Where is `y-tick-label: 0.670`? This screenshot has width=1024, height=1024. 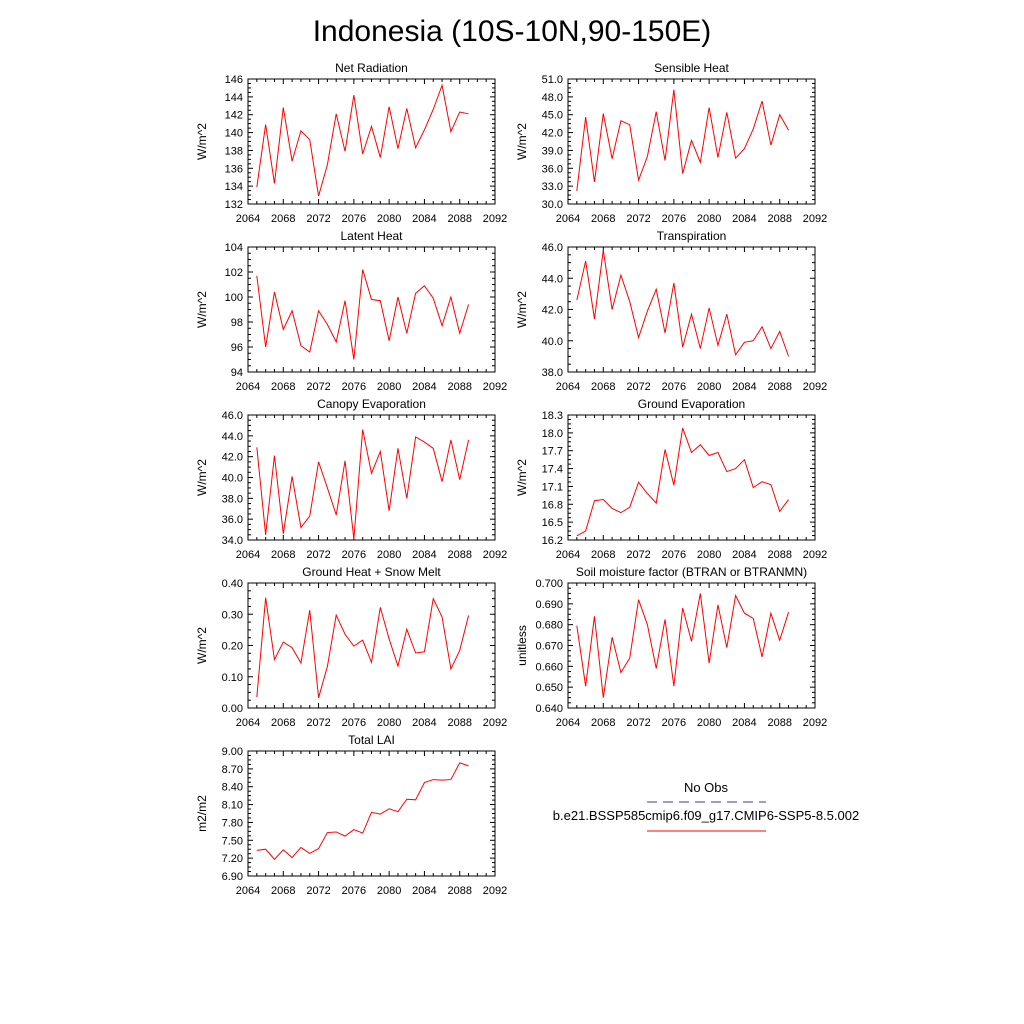 y-tick-label: 0.670 is located at coordinates (549, 647).